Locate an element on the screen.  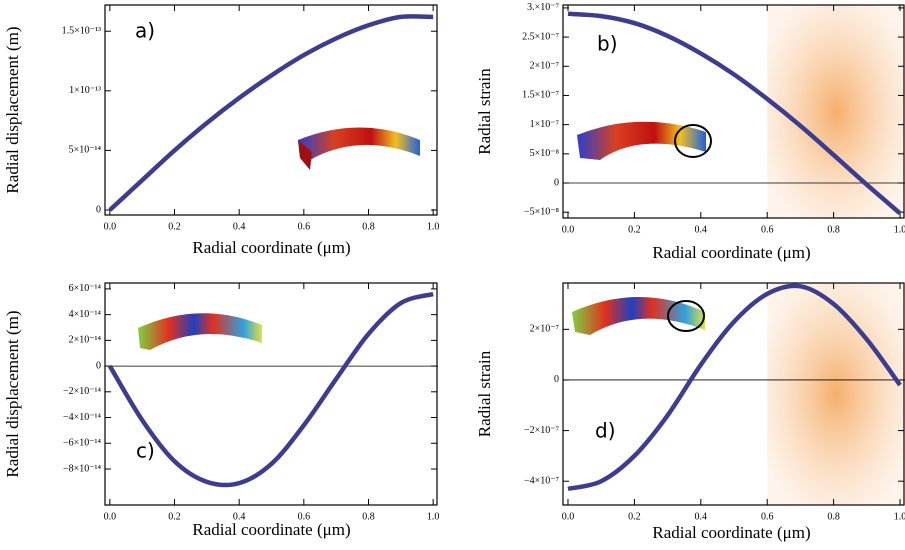
y-tick-label: 1.5×10⁻¹³ is located at coordinates (81, 31).